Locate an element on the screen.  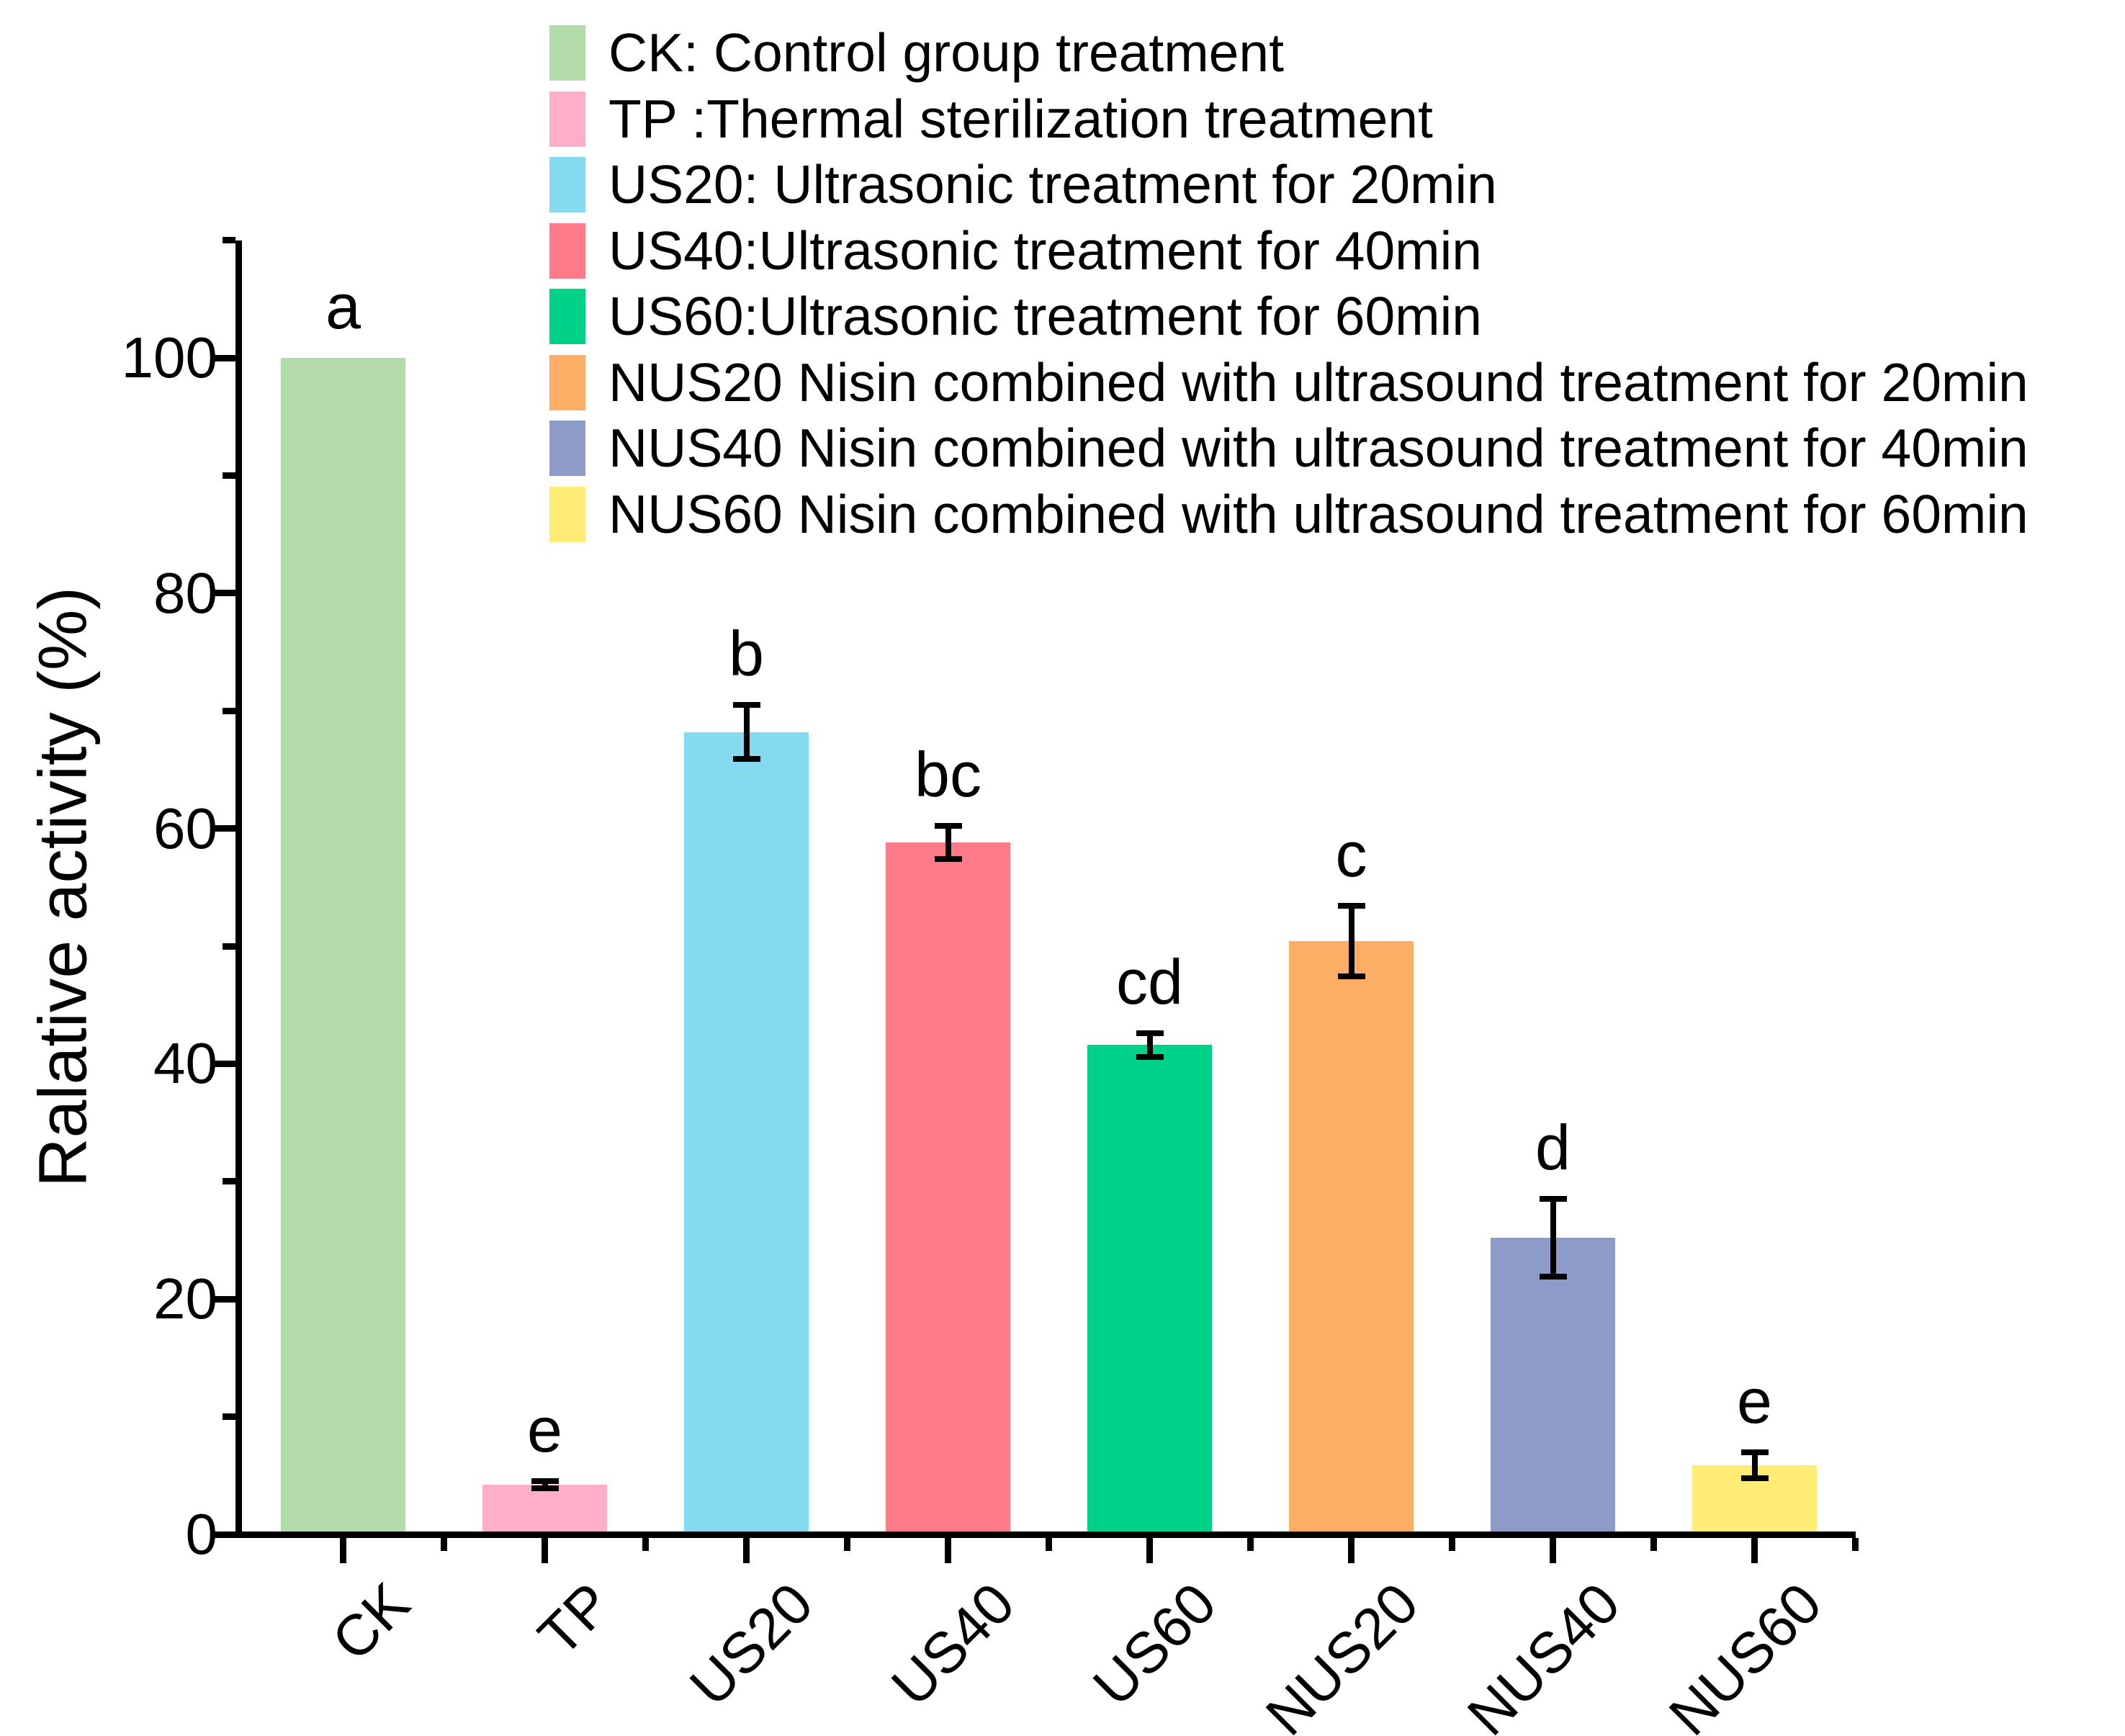
error-cap-bottom-TP is located at coordinates (545, 1489).